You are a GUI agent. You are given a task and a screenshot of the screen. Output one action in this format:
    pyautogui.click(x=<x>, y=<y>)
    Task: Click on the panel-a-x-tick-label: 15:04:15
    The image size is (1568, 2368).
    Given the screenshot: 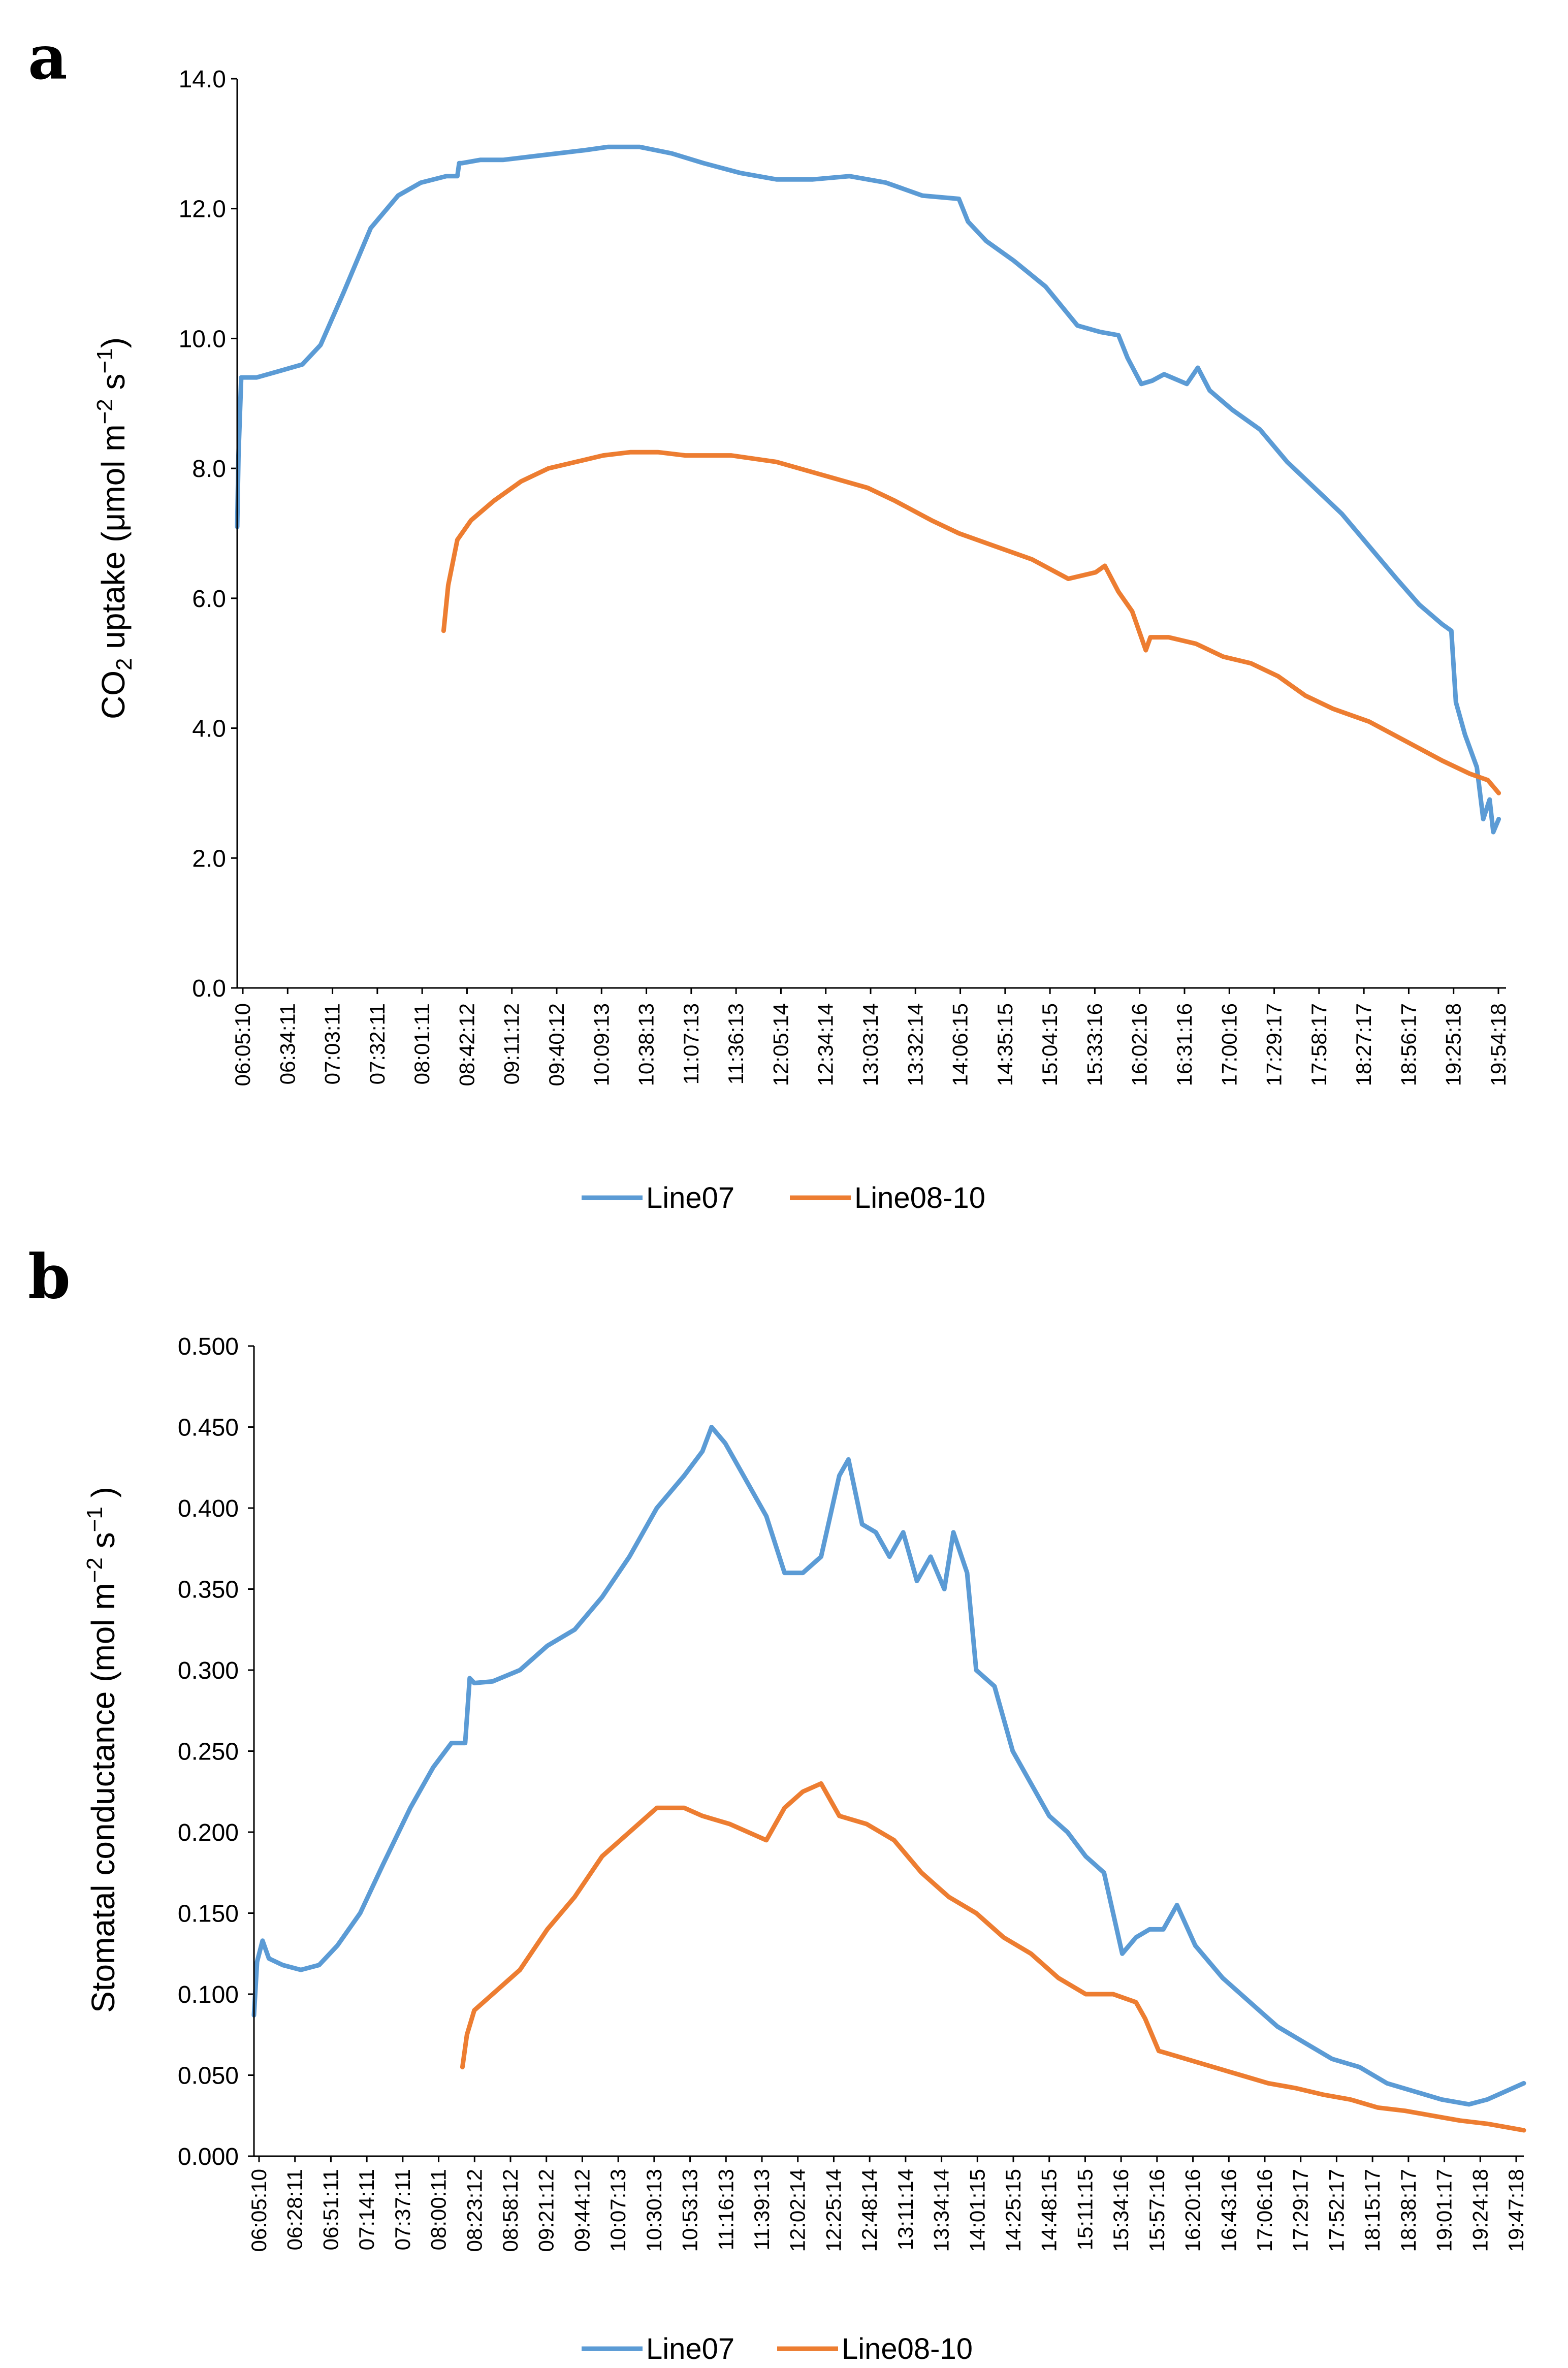 What is the action you would take?
    pyautogui.click(x=1050, y=1044)
    